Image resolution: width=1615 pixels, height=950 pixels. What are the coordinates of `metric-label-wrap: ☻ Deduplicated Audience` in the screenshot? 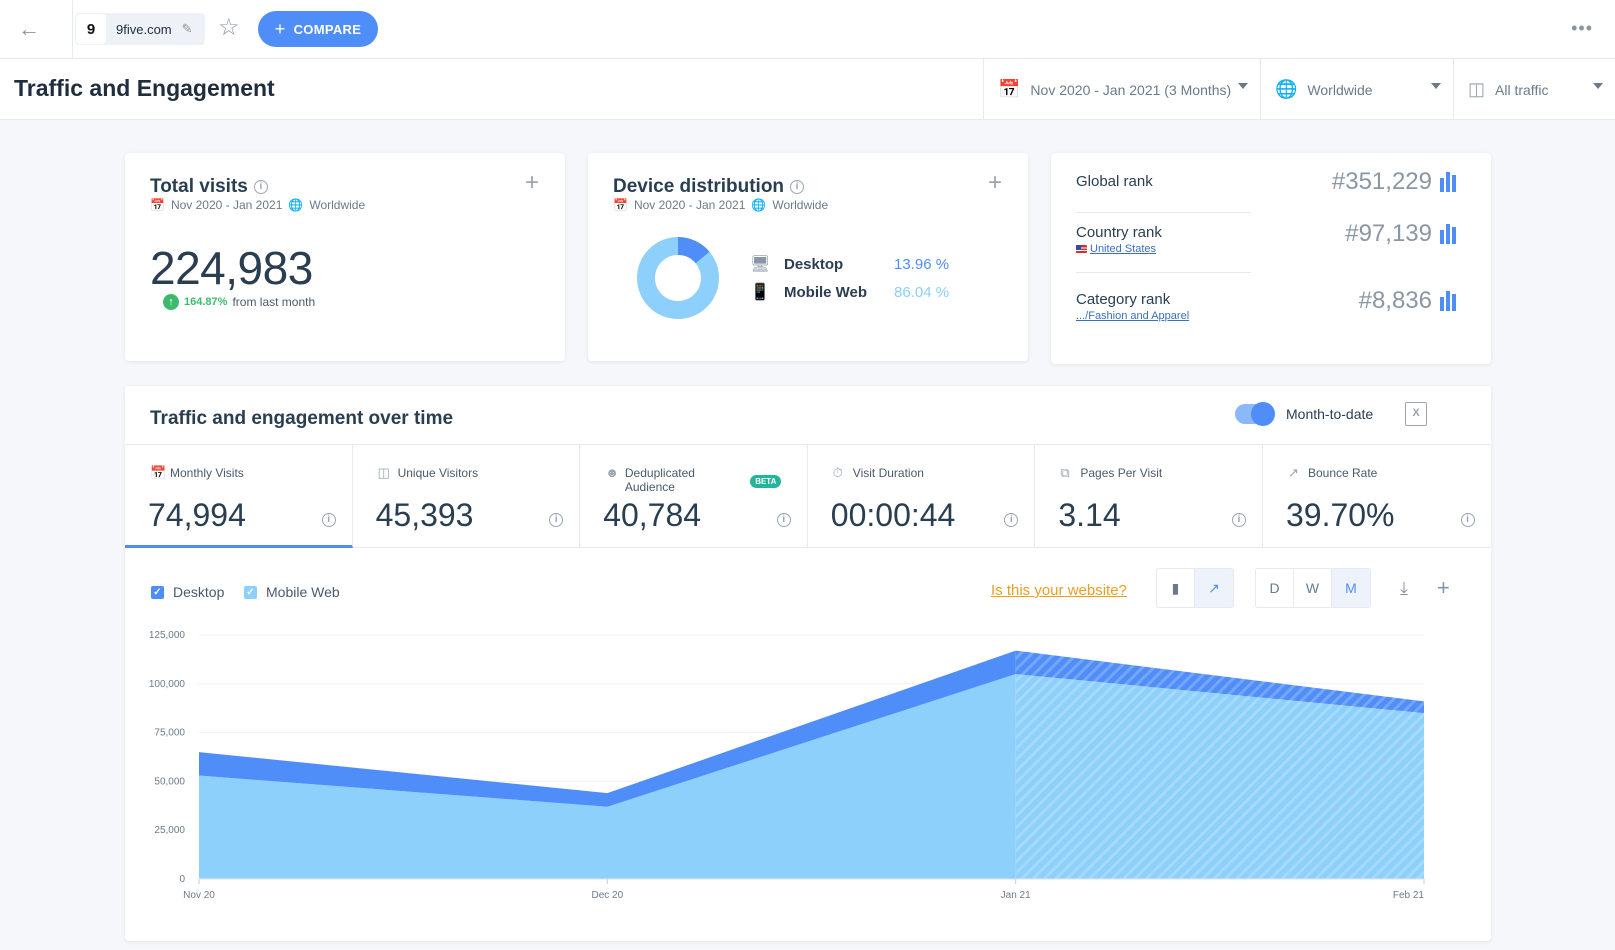 It's located at (660, 480).